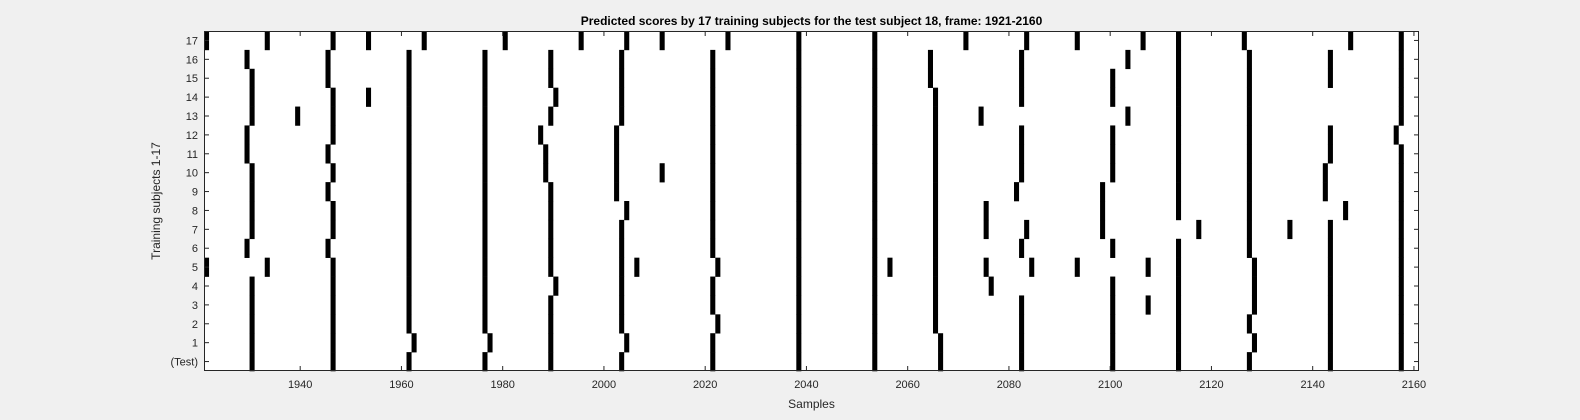 The height and width of the screenshot is (420, 1580). What do you see at coordinates (192, 136) in the screenshot?
I see `y-tick-label: 12` at bounding box center [192, 136].